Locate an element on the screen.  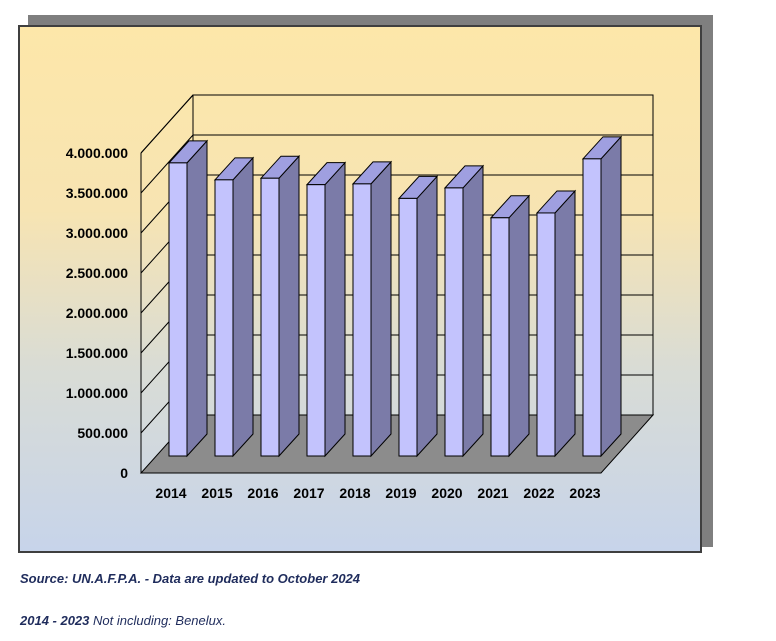
y-tick-label: 3.000.000 is located at coordinates (97, 233).